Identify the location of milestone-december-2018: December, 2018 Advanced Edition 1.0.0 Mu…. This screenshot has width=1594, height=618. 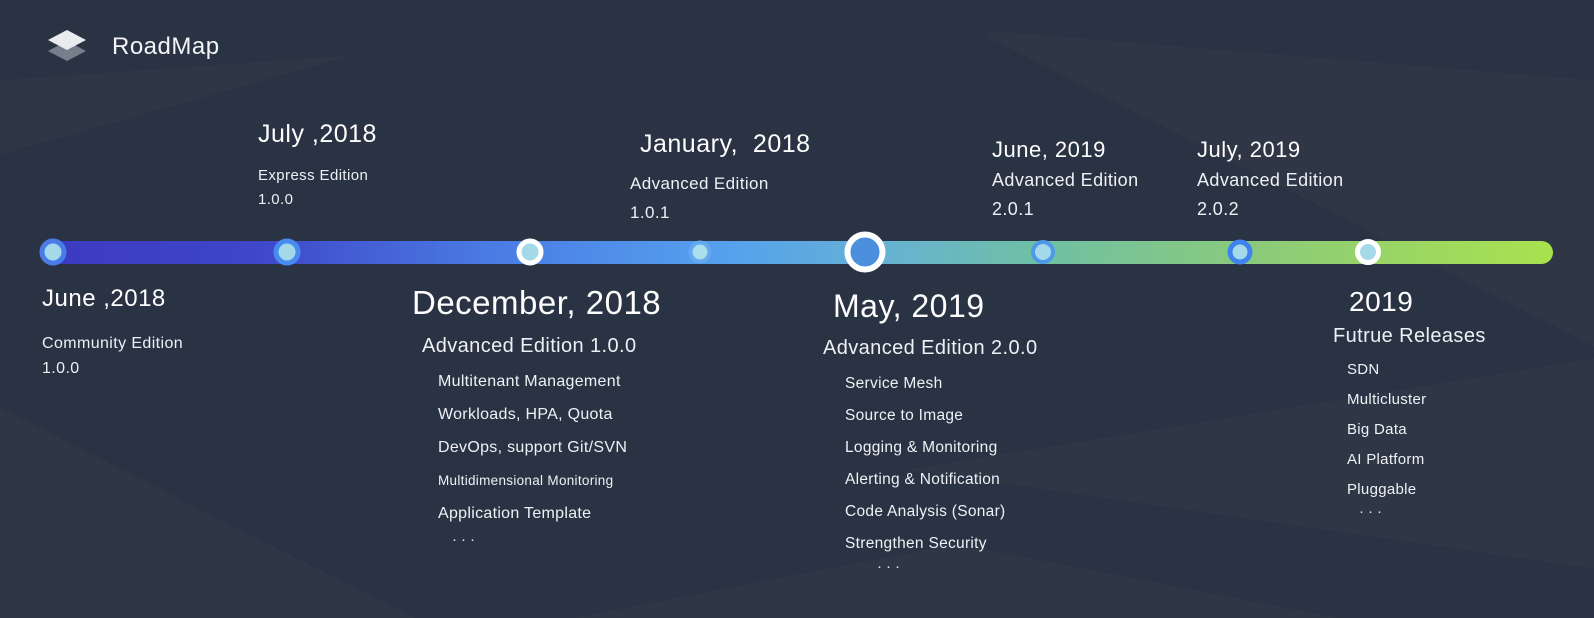
(536, 416).